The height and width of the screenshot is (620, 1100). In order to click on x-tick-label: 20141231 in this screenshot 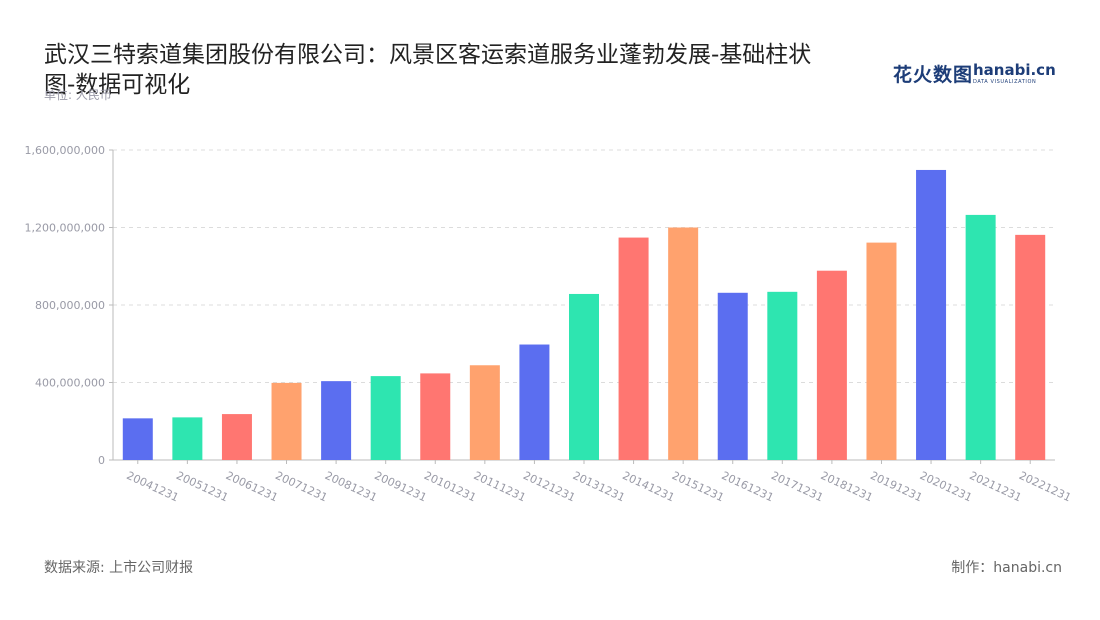, I will do `click(648, 486)`.